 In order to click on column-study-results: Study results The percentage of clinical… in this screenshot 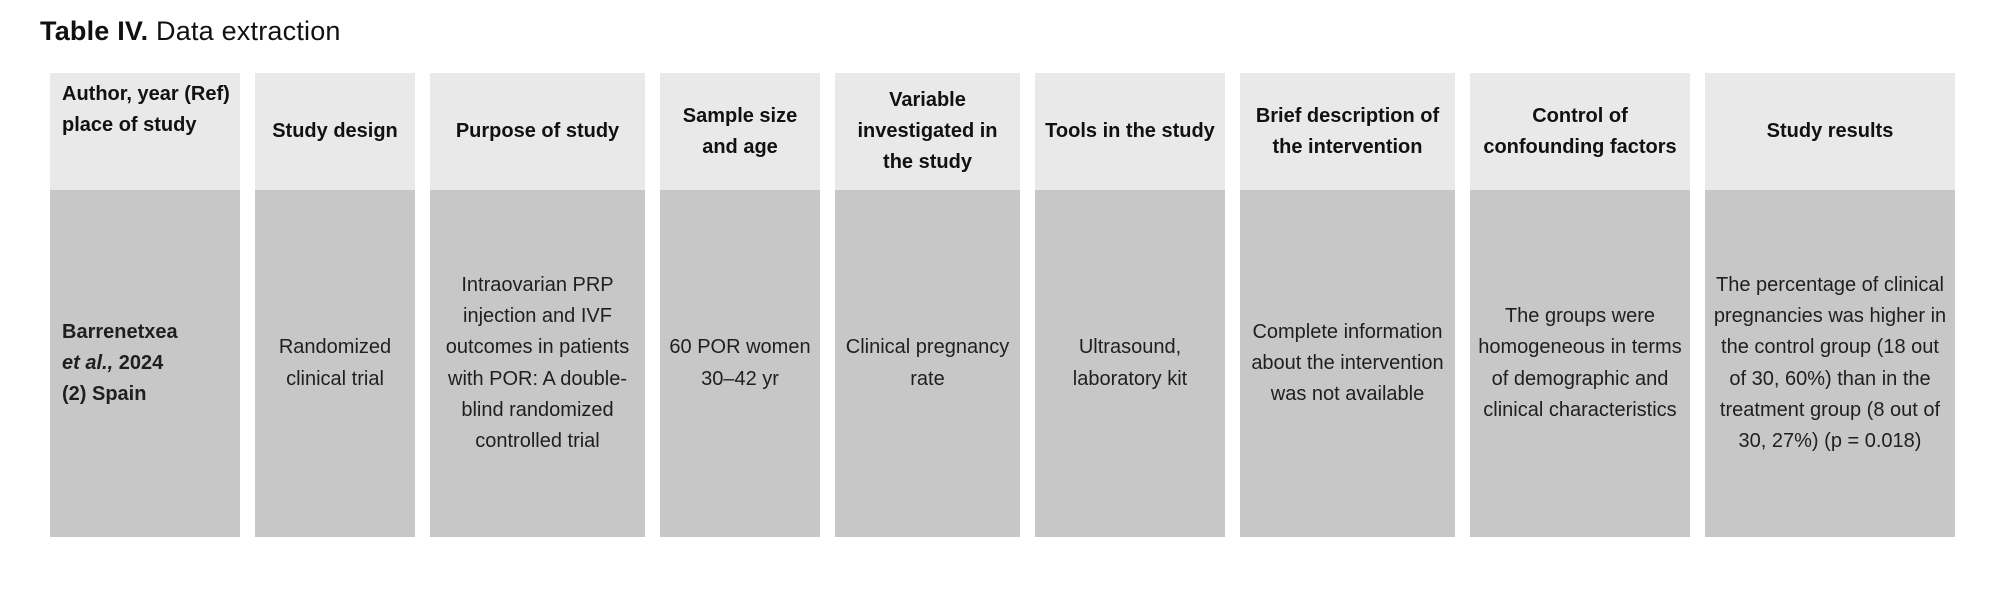, I will do `click(1830, 305)`.